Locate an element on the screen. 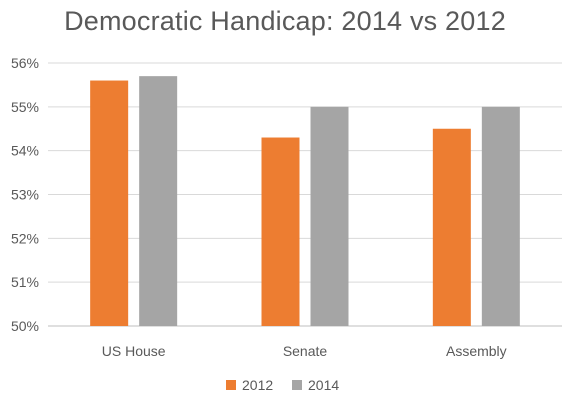 This screenshot has height=409, width=570. x-tick-label: US House is located at coordinates (134, 351).